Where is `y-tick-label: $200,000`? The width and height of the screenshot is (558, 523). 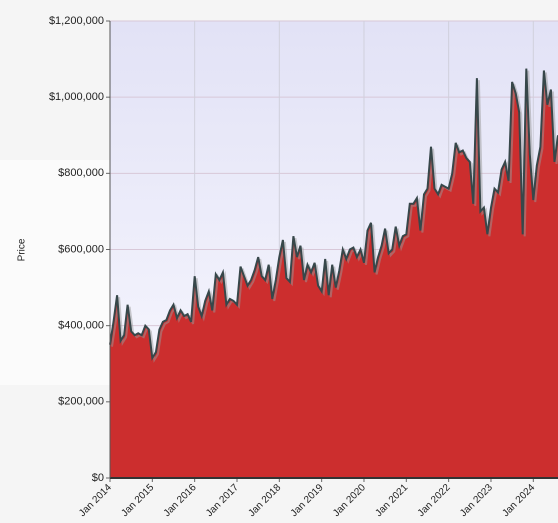 y-tick-label: $200,000 is located at coordinates (81, 402).